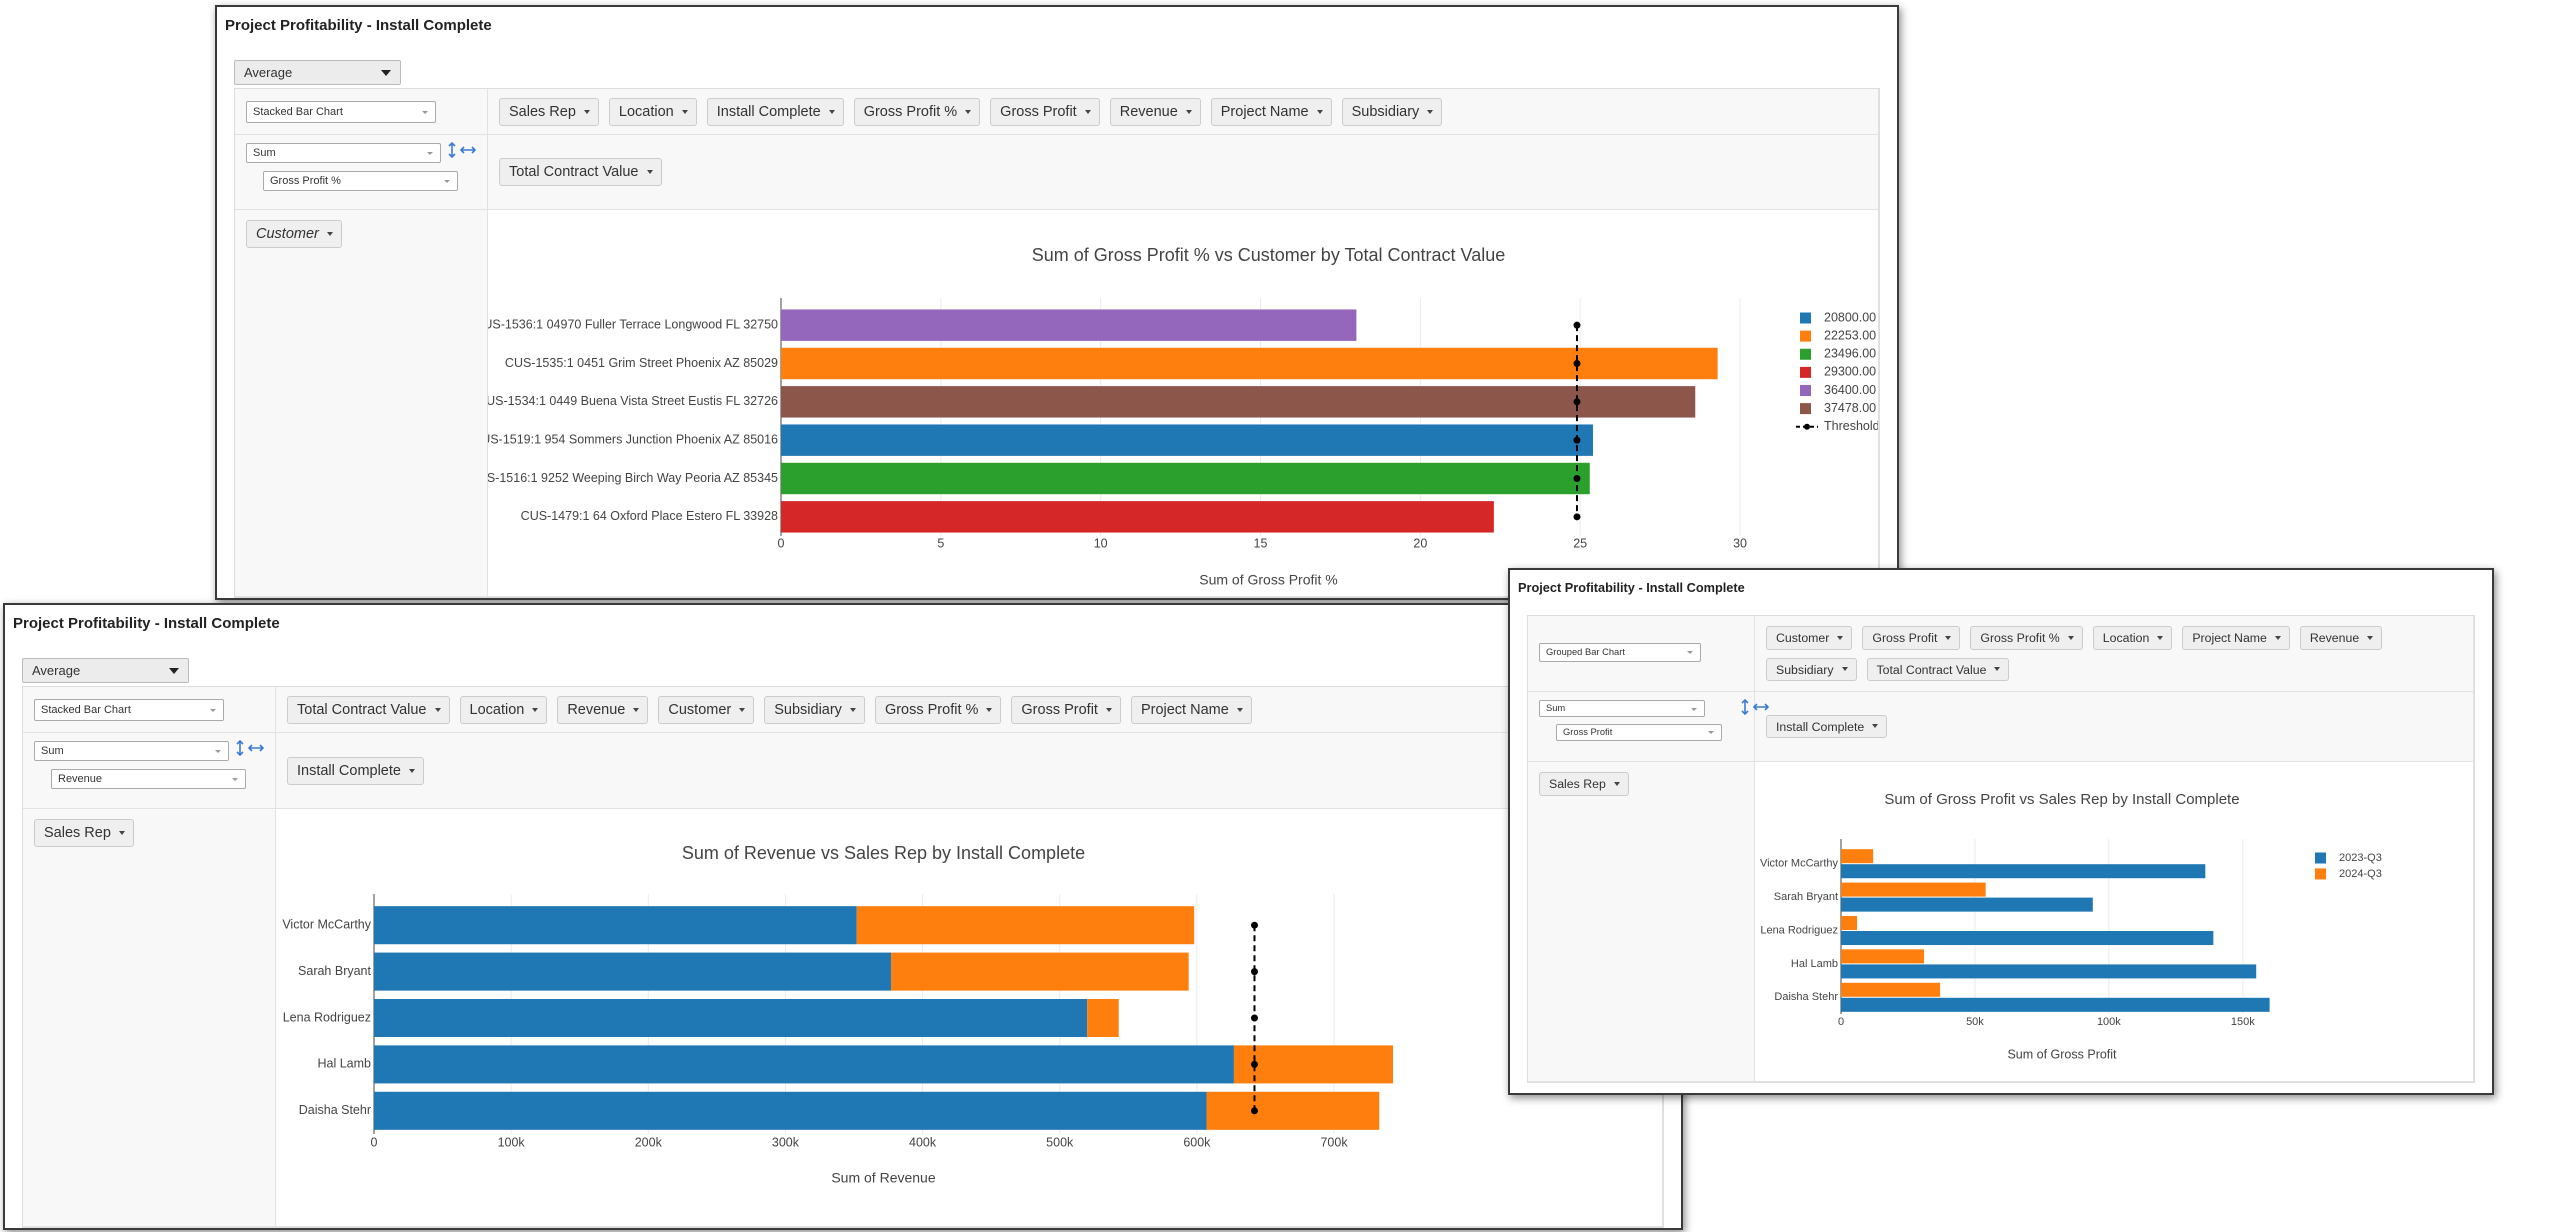  I want to click on value-field-select: Revenue, so click(148, 779).